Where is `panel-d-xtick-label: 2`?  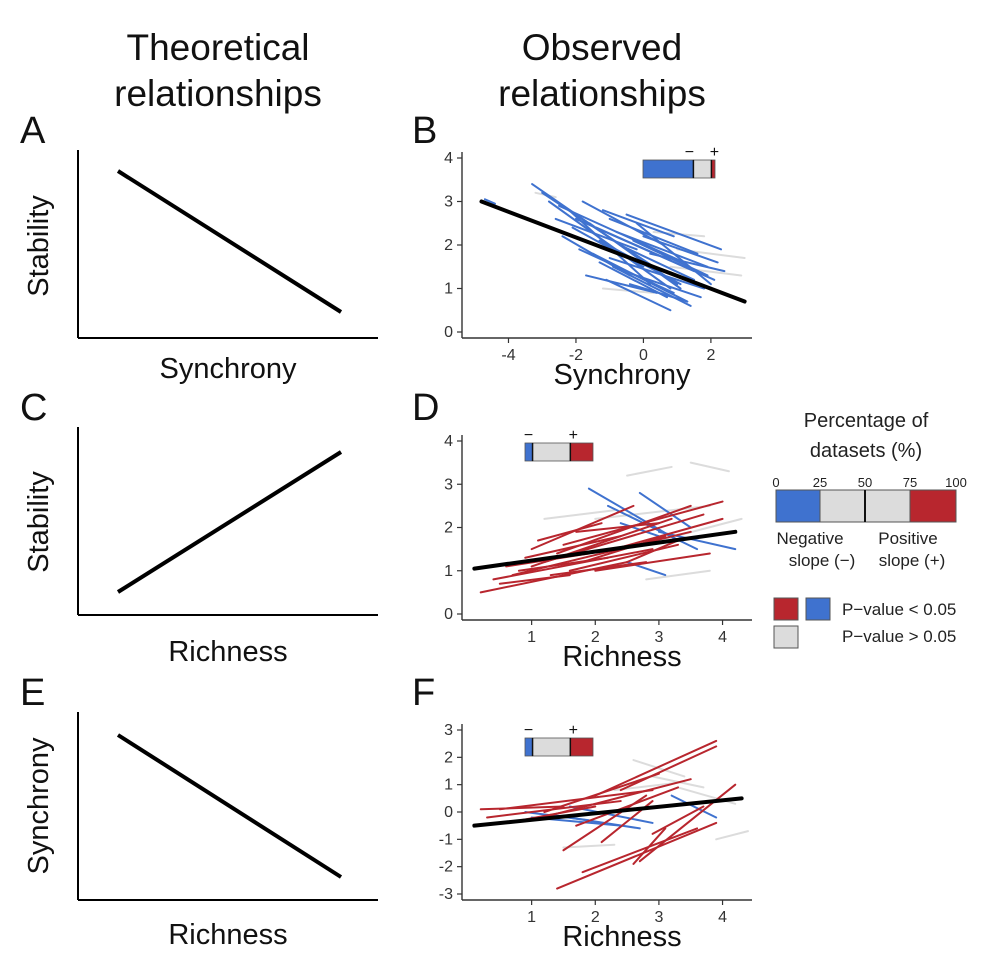 panel-d-xtick-label: 2 is located at coordinates (595, 637).